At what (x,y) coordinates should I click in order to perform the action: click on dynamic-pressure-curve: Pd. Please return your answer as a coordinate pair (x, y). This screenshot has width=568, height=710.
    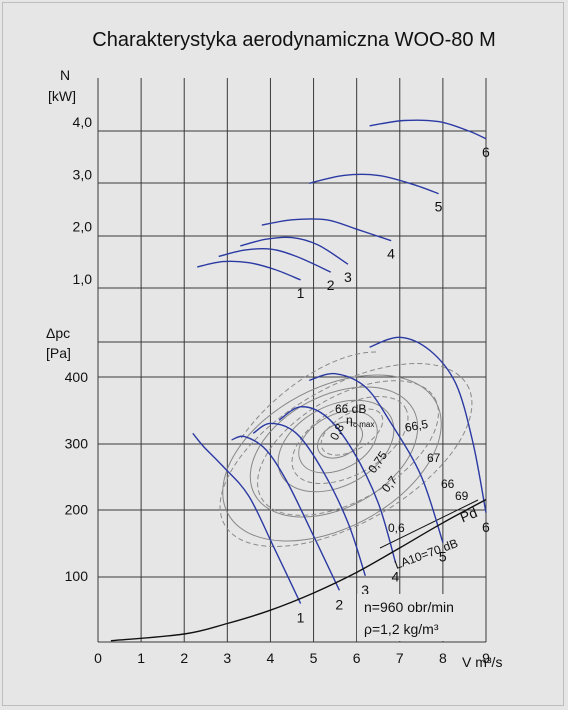
    Looking at the image, I should click on (298, 570).